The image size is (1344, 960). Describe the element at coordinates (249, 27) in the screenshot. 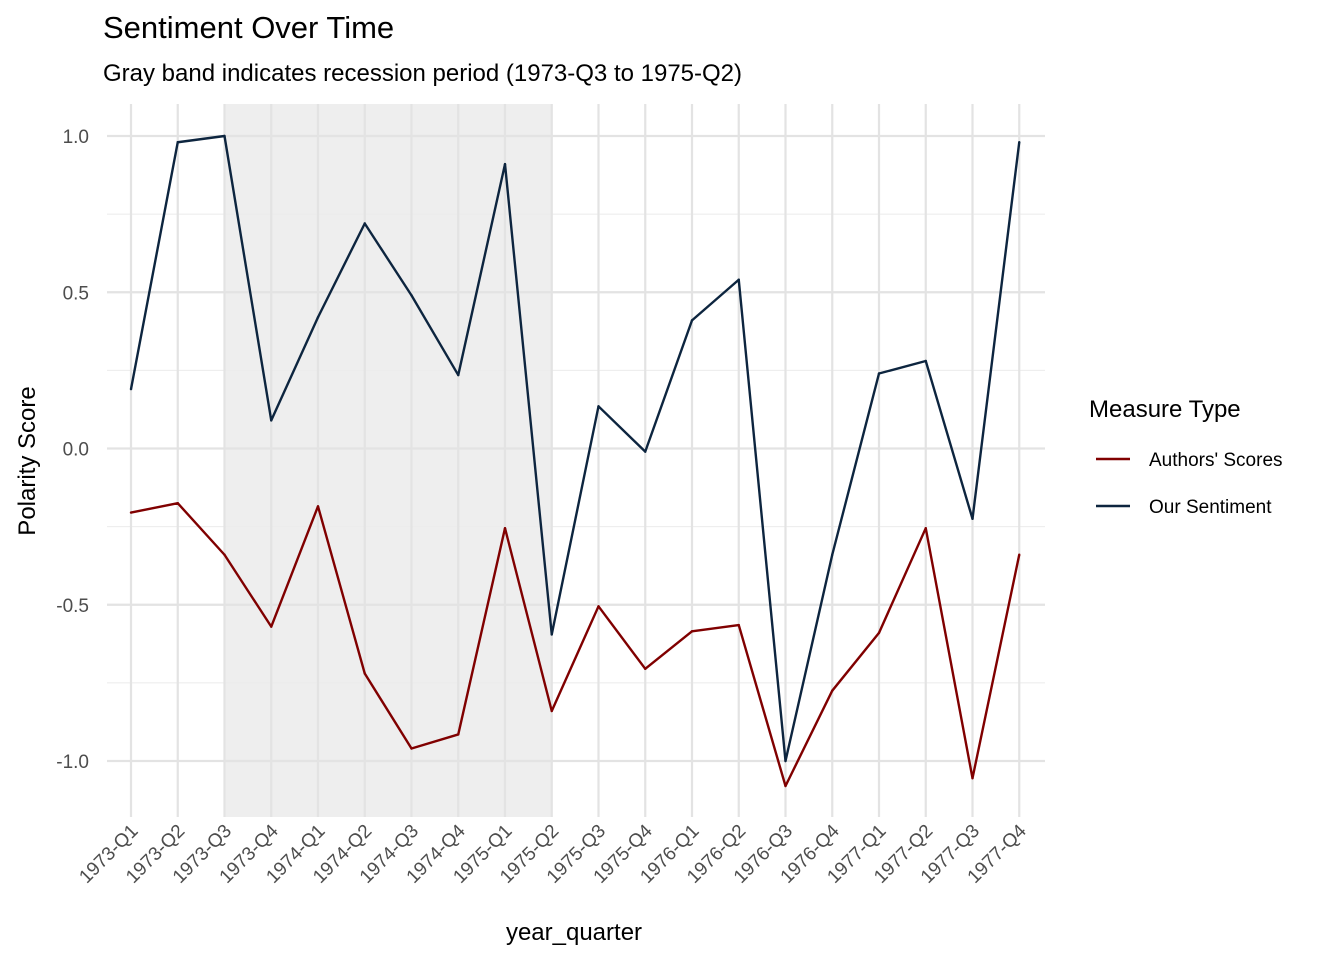

I see `chart-title: Sentiment Over Time` at that location.